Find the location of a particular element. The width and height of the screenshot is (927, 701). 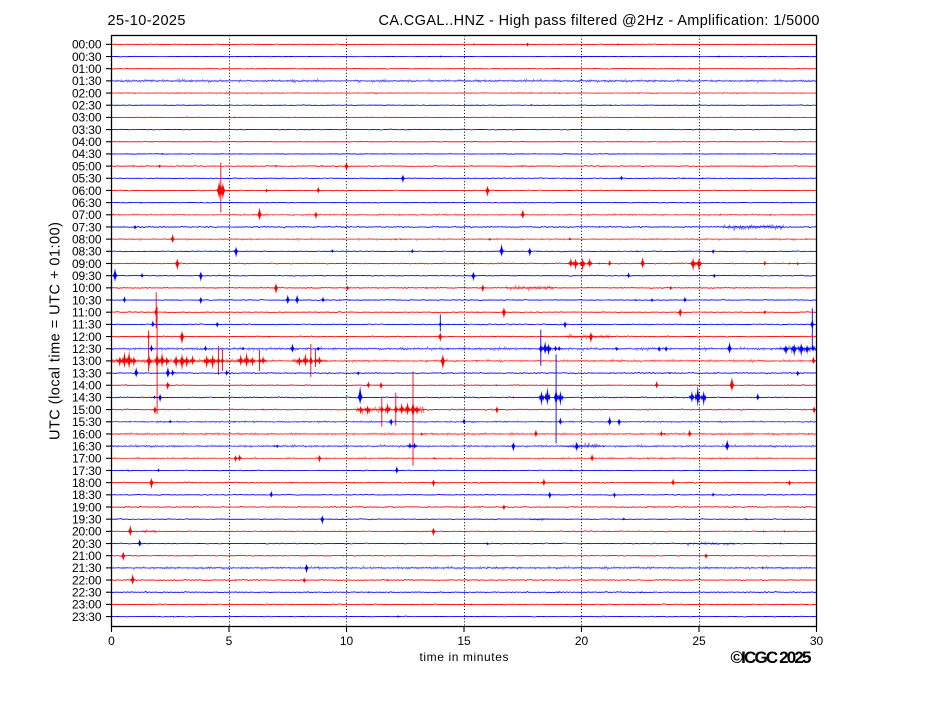

svg-text: 01:00 is located at coordinates (87, 69).